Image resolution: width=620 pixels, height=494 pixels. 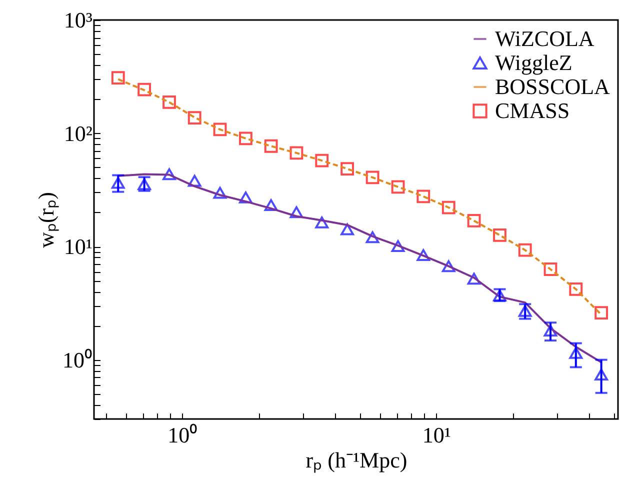 I want to click on x-axis-title: rₚ (h⁻¹Mpc), so click(x=357, y=461).